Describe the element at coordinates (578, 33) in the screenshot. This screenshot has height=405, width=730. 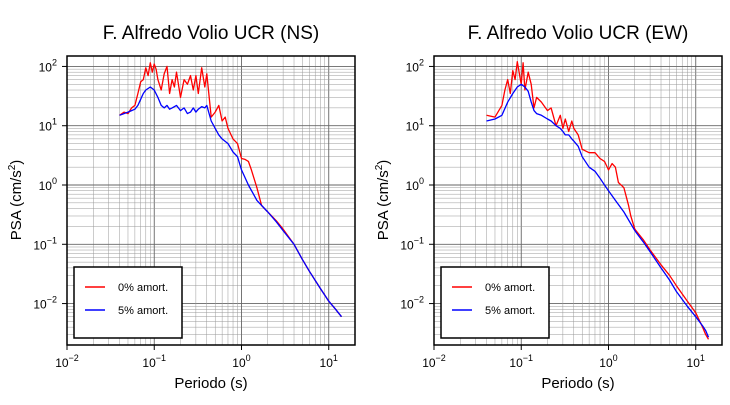
I see `chart-title: F. Alfredo Volio UCR (EW)` at that location.